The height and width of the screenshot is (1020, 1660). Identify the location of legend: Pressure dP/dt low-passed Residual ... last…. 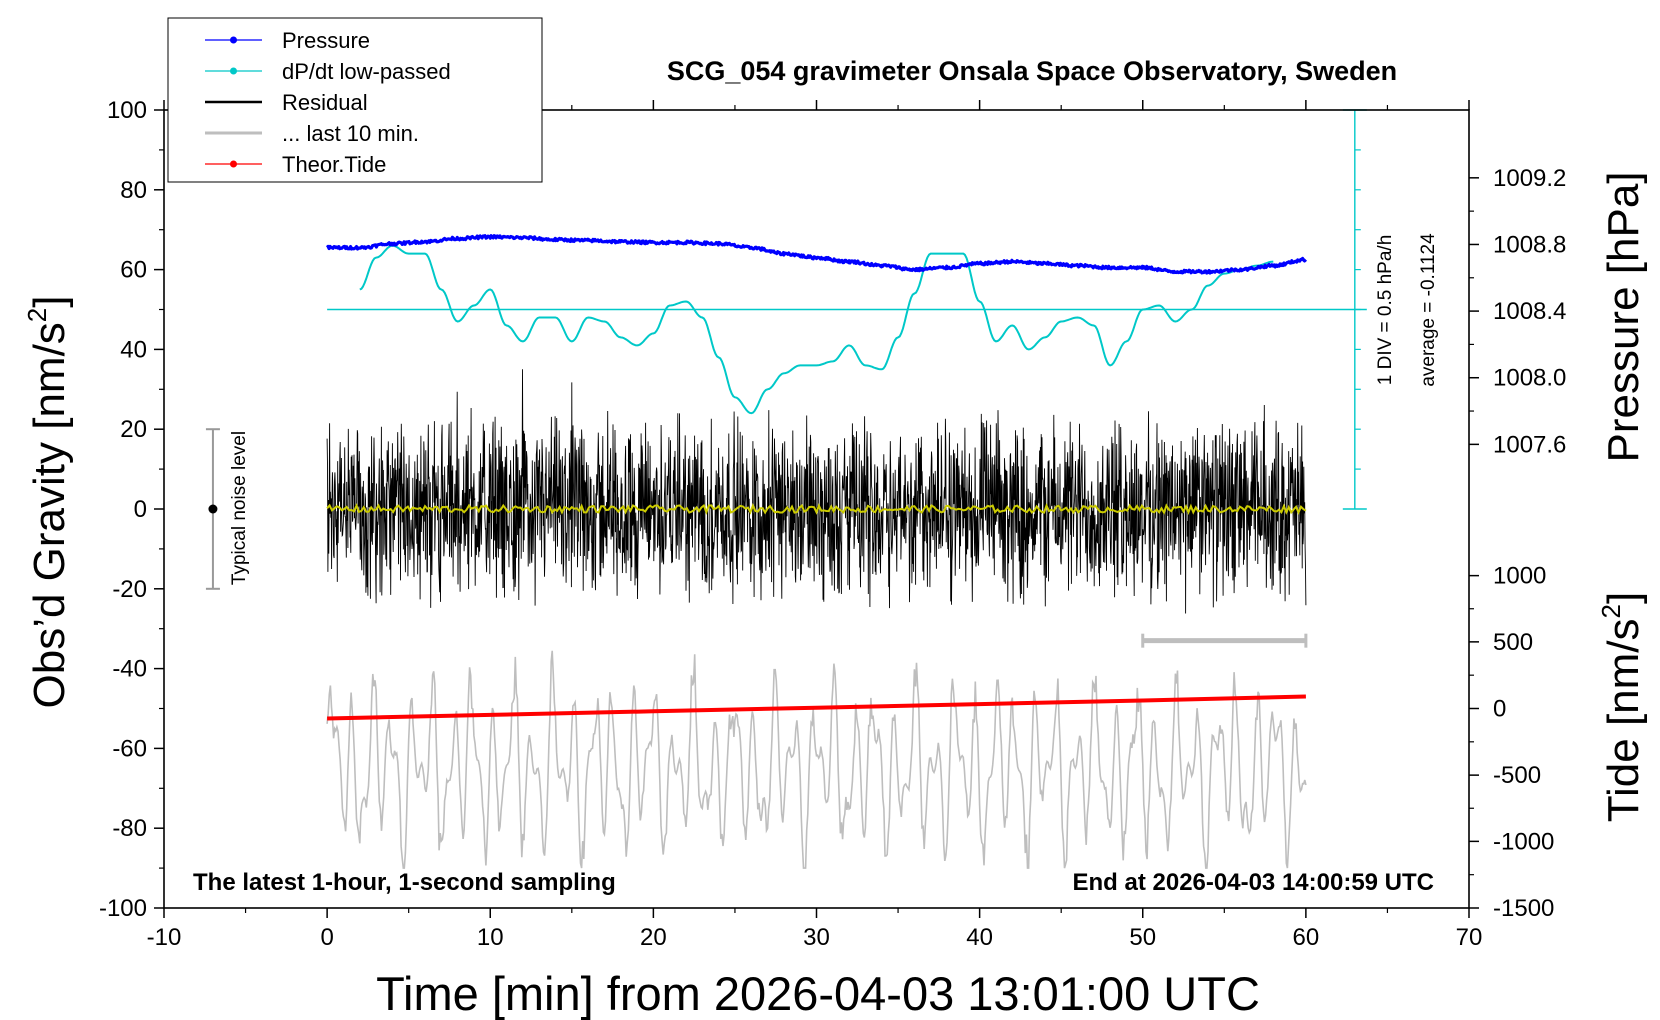
(355, 100).